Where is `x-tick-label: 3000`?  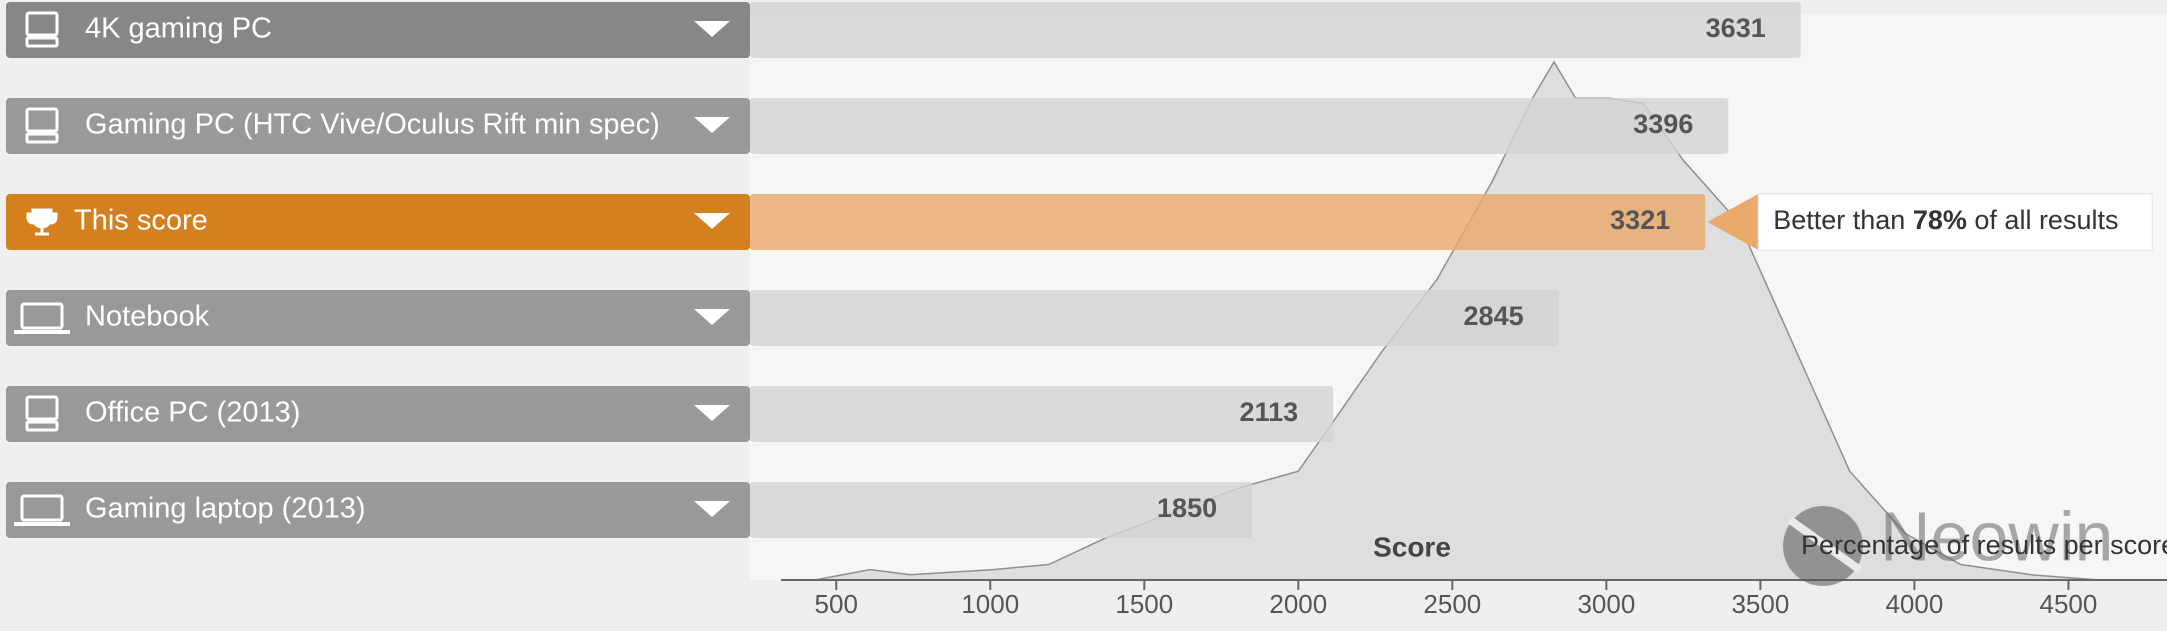
x-tick-label: 3000 is located at coordinates (1606, 604).